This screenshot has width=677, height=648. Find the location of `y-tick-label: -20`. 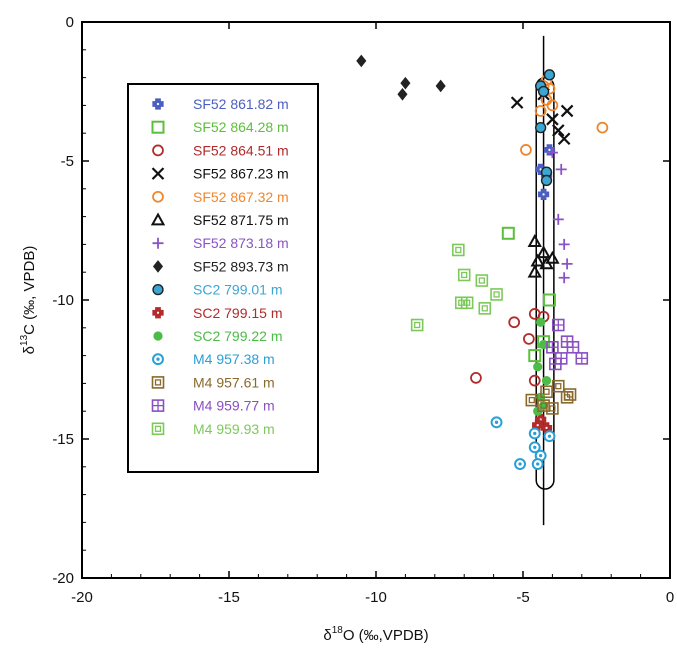

y-tick-label: -20 is located at coordinates (63, 578).